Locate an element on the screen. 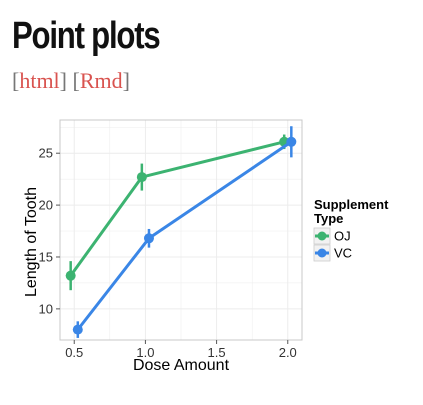  html-link: html is located at coordinates (39, 80).